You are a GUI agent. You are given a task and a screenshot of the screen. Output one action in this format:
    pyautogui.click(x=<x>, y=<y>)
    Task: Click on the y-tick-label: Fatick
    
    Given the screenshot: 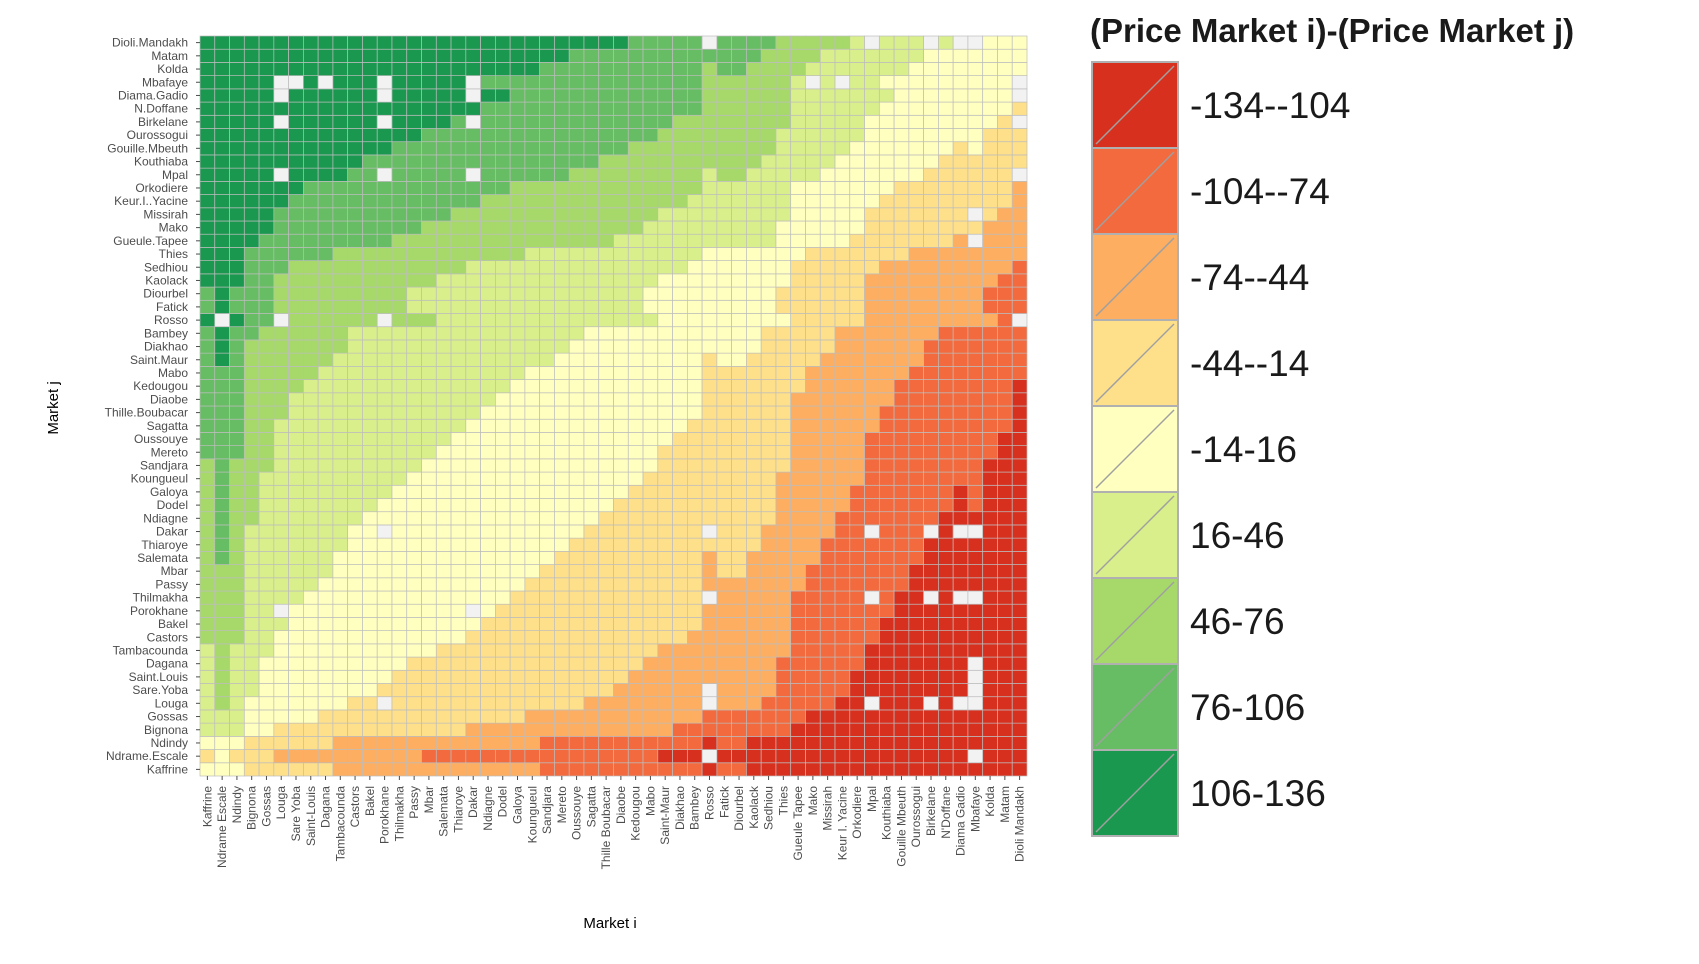 What is the action you would take?
    pyautogui.click(x=172, y=307)
    